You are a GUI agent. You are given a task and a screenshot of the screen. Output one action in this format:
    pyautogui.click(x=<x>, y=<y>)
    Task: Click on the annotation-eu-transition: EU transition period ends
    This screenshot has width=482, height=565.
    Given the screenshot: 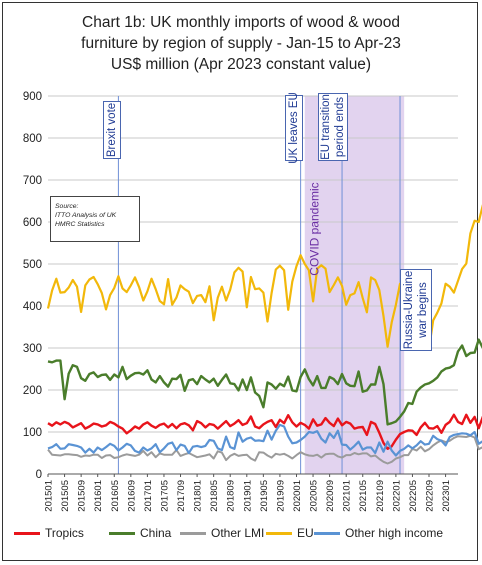 What is the action you would take?
    pyautogui.click(x=333, y=127)
    